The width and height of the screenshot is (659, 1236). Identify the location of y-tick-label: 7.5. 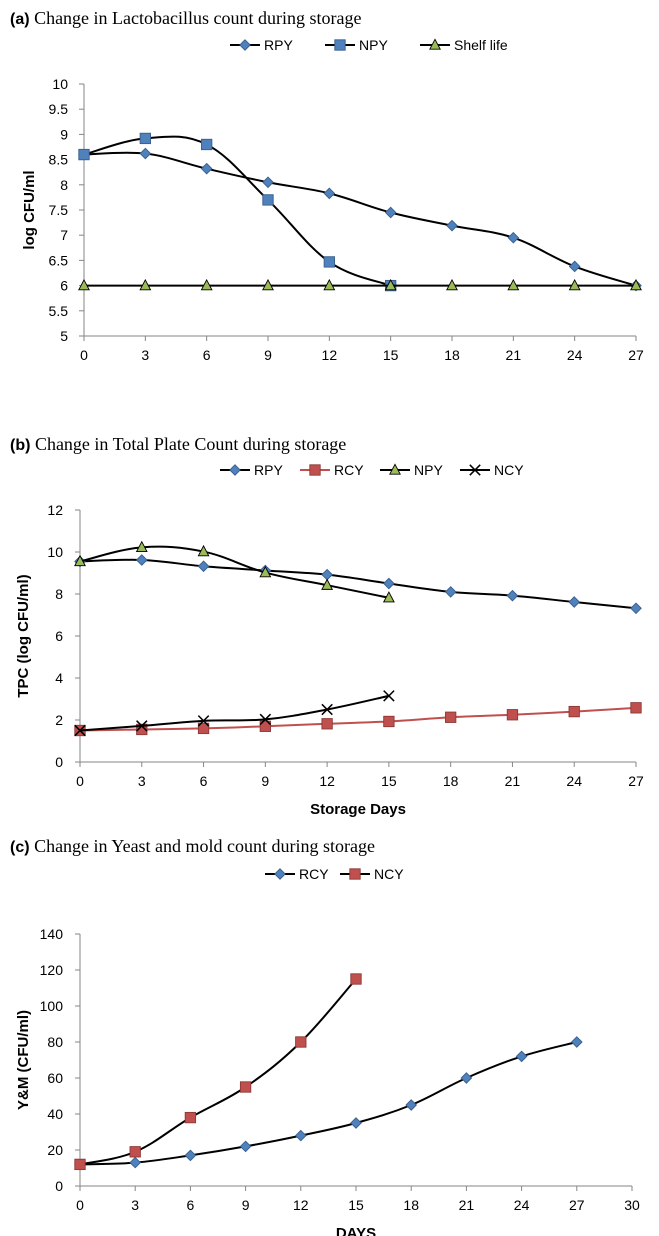
(59, 210).